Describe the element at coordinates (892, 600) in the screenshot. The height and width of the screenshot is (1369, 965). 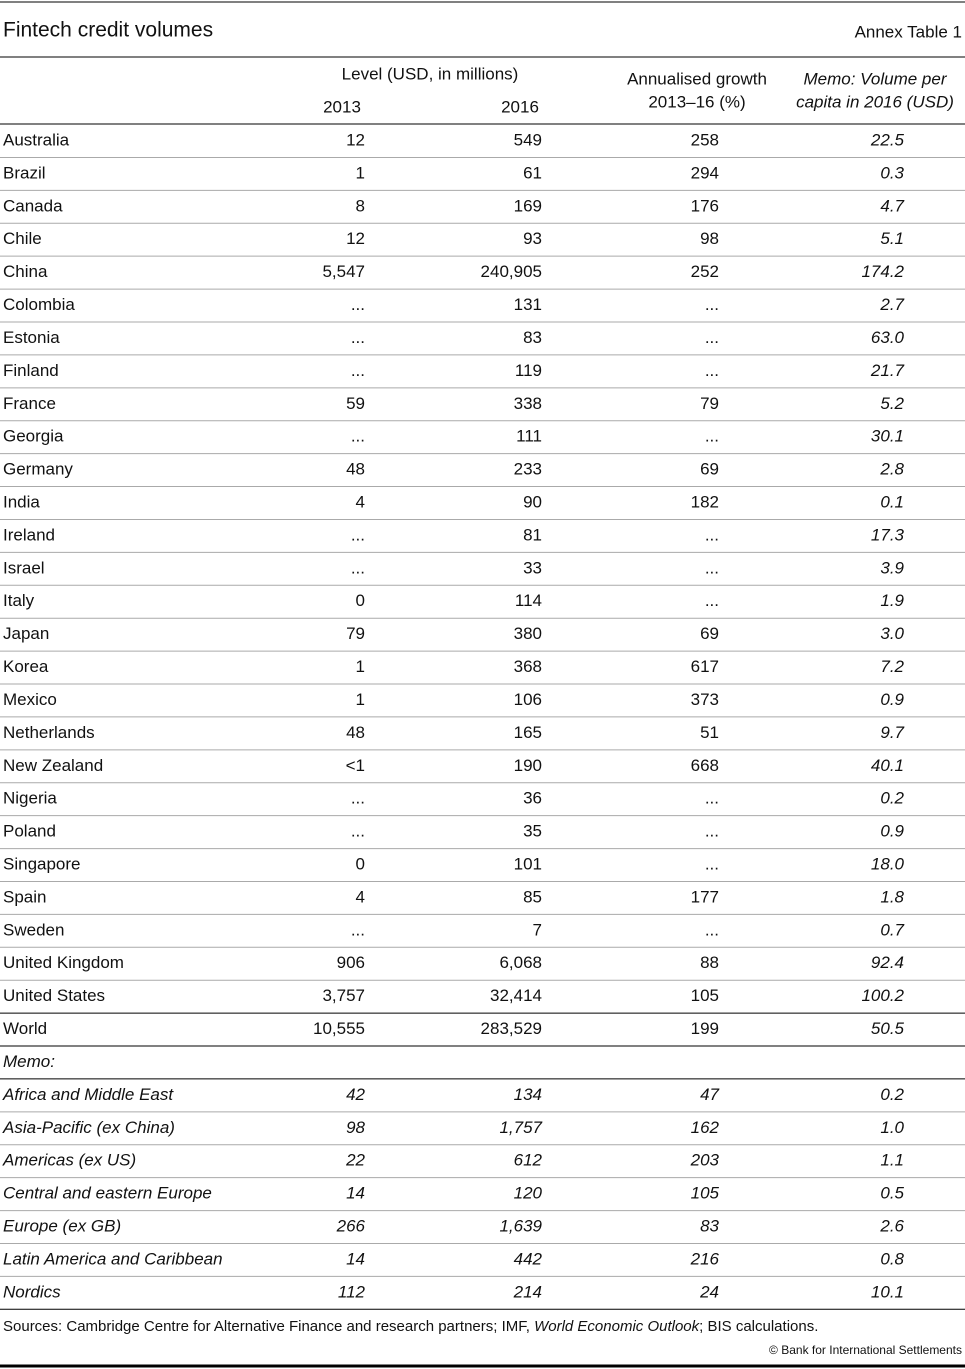
I see `cell: 1.9` at that location.